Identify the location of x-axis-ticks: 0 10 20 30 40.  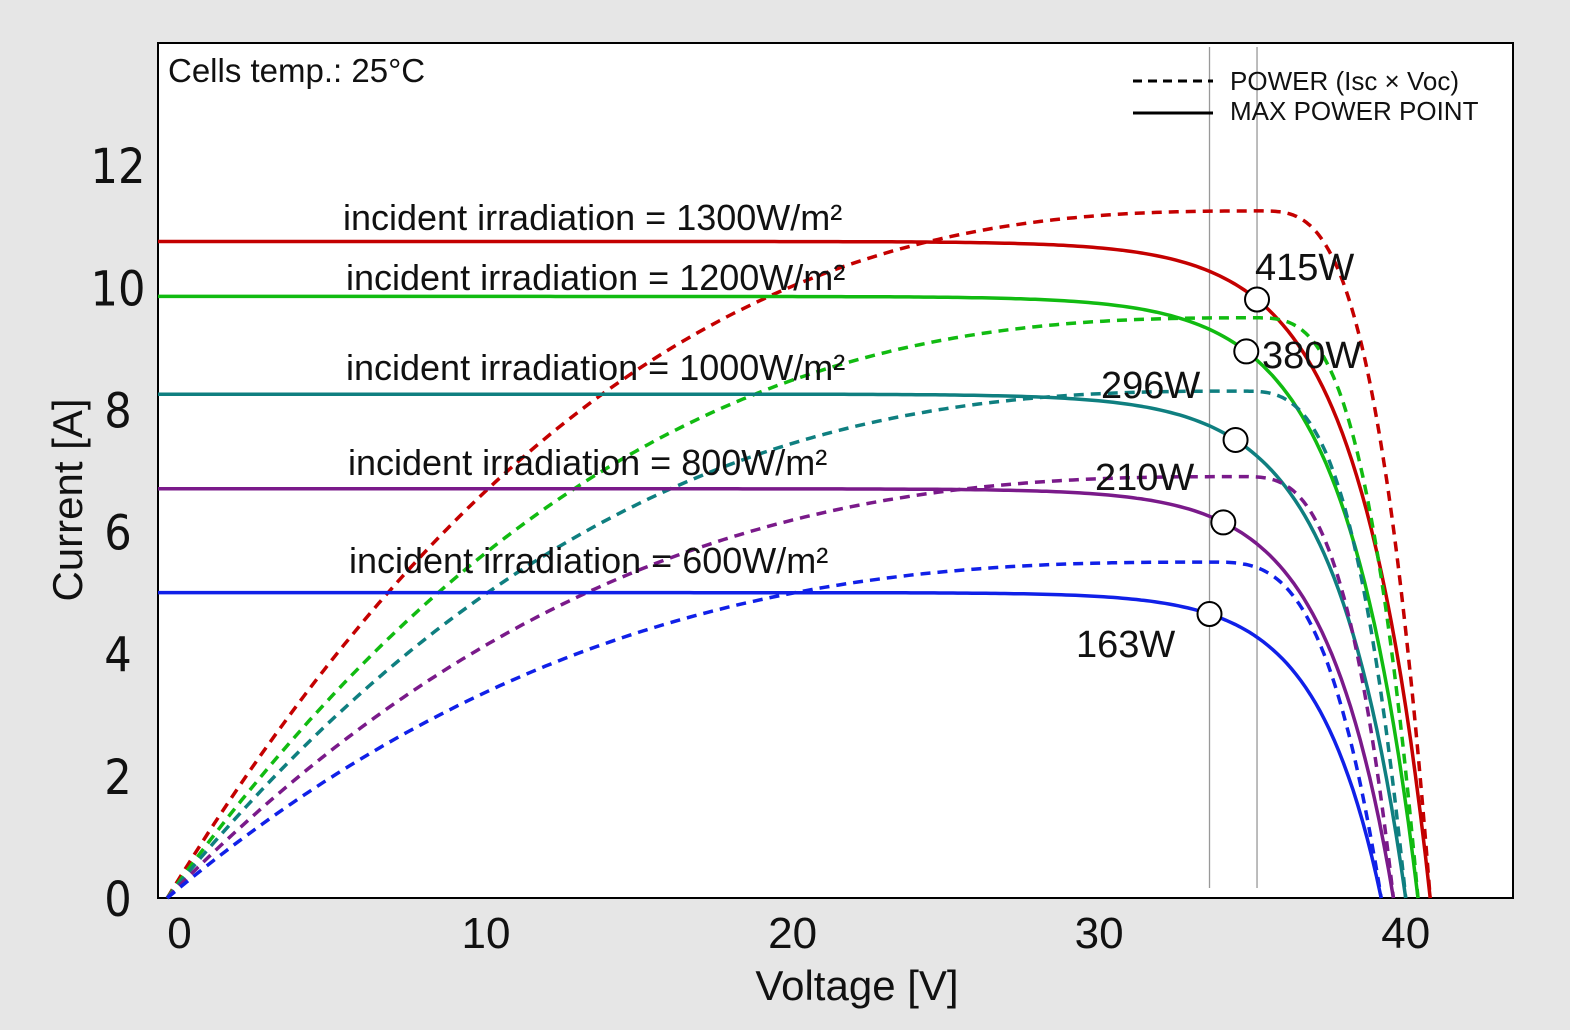
(798, 933).